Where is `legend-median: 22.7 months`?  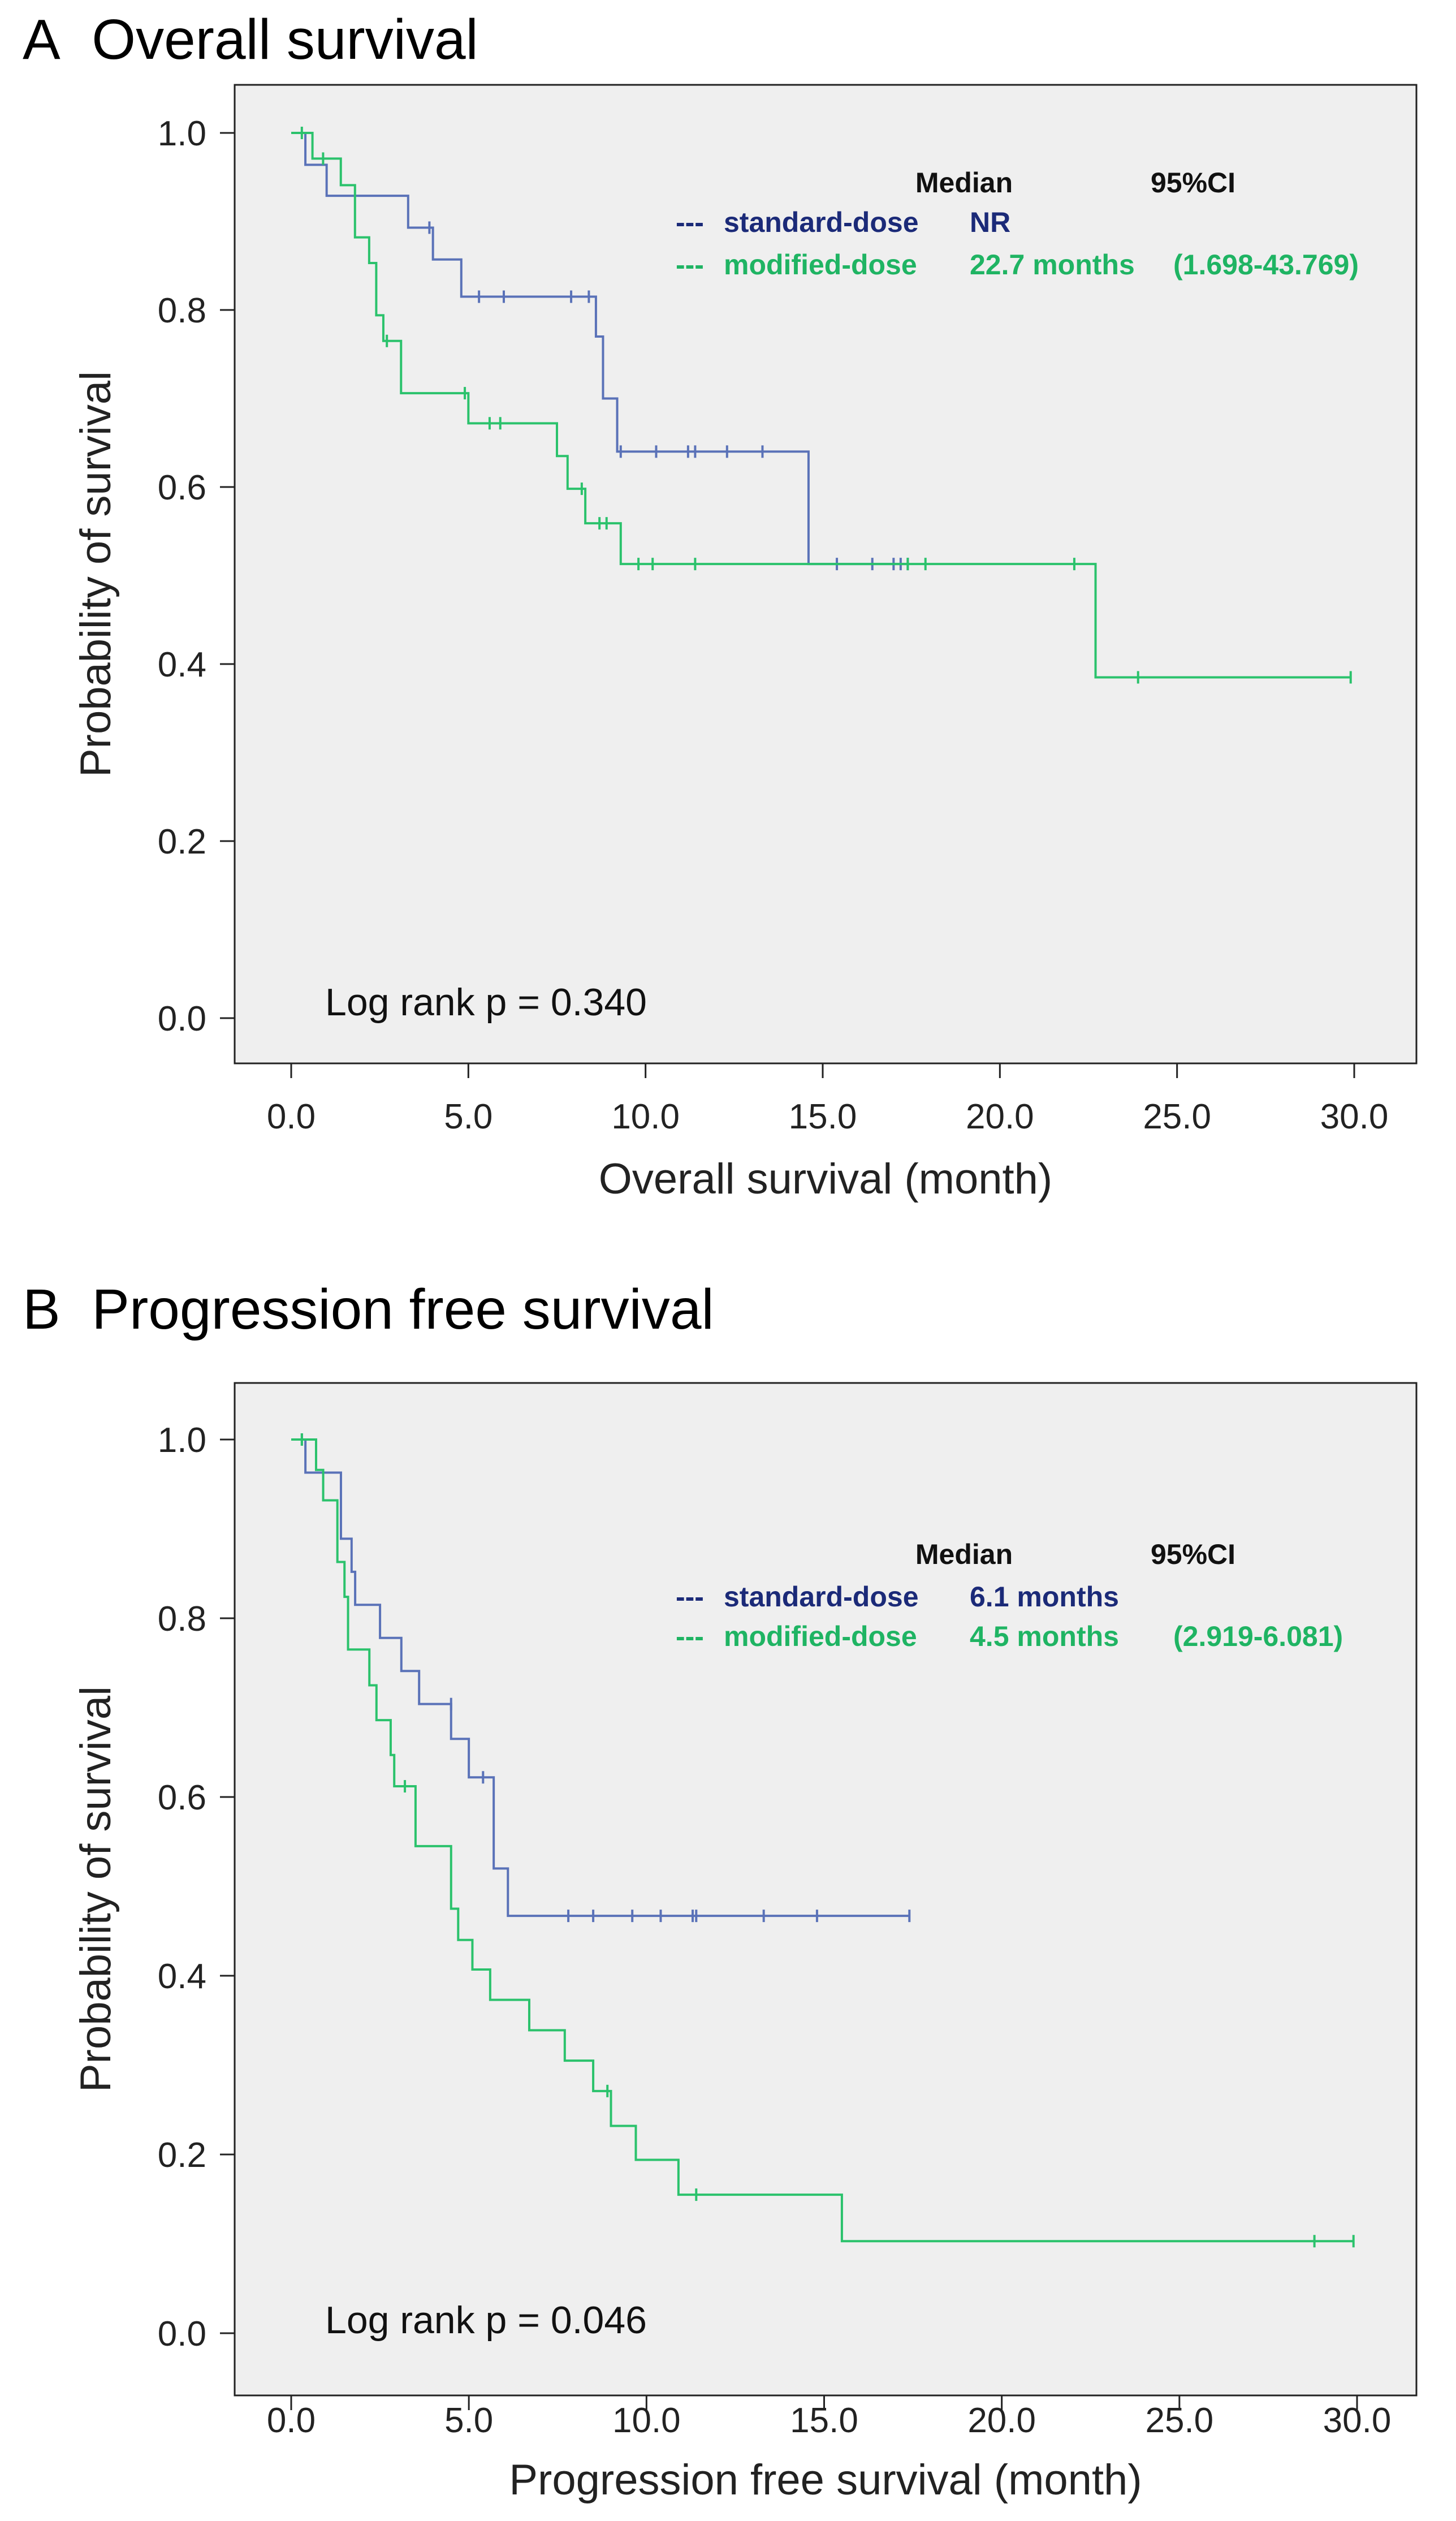 legend-median: 22.7 months is located at coordinates (1052, 265).